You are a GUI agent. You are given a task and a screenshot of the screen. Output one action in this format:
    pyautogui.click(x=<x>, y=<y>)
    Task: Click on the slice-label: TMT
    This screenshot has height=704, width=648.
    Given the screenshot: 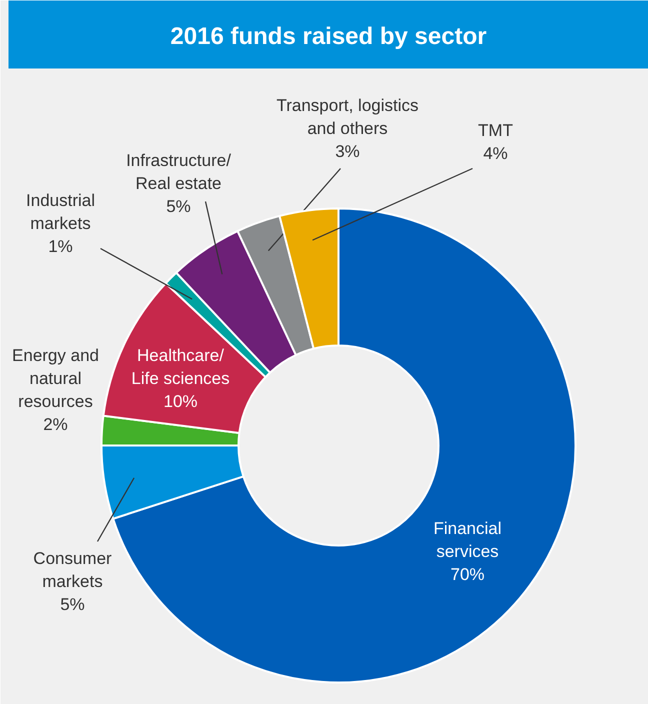 What is the action you would take?
    pyautogui.click(x=495, y=130)
    